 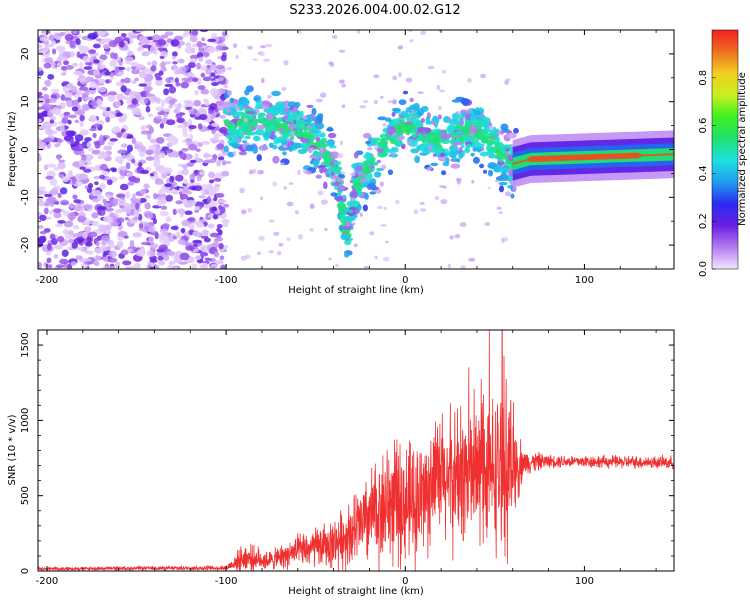 What do you see at coordinates (703, 173) in the screenshot?
I see `colorbar-tick-label: 0.4` at bounding box center [703, 173].